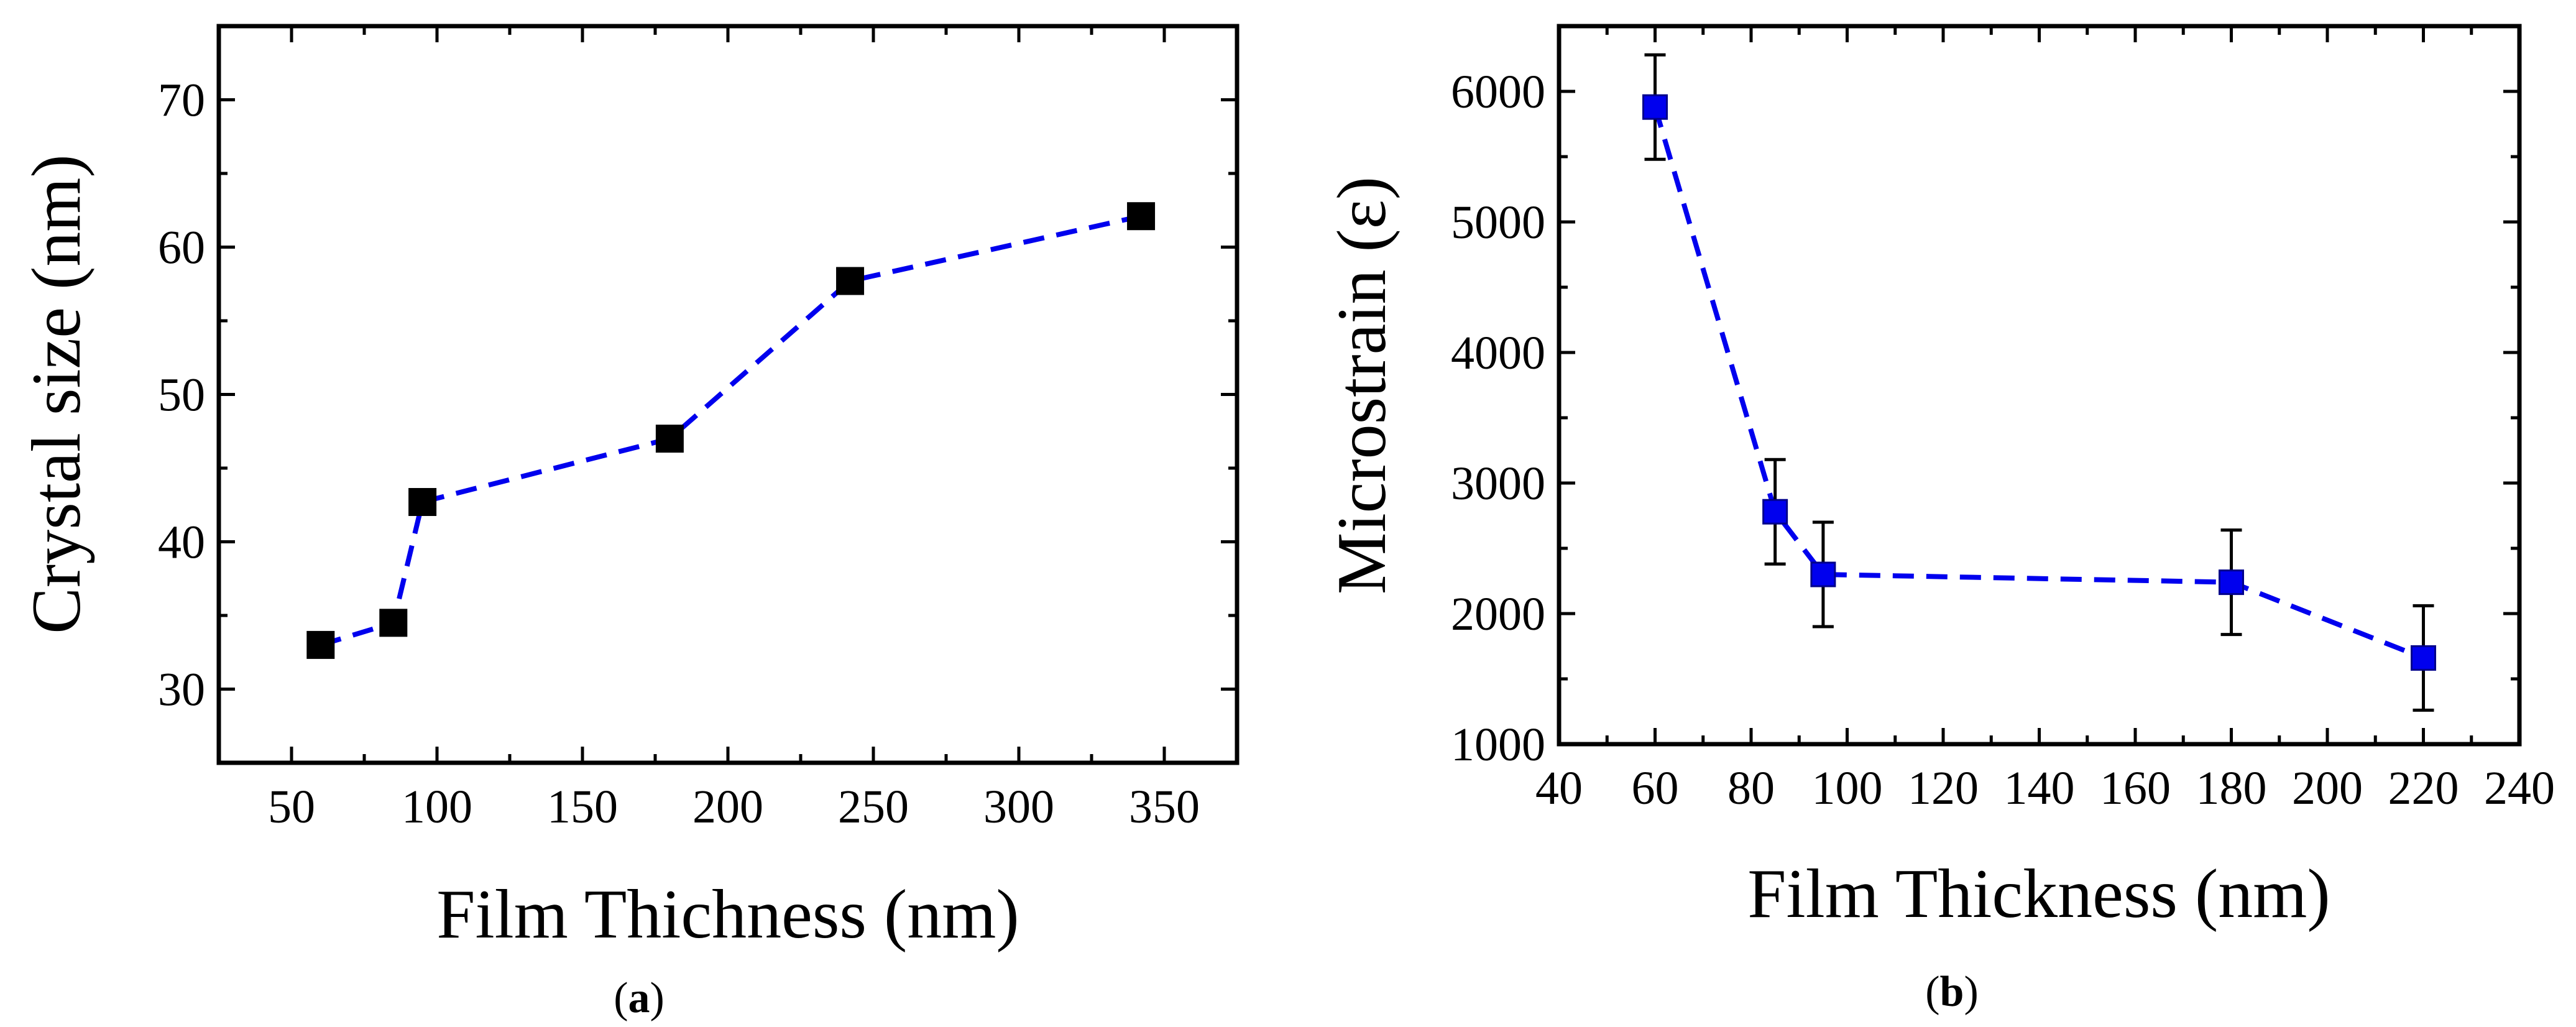 This screenshot has width=2576, height=1027. Describe the element at coordinates (2423, 788) in the screenshot. I see `panel-b-x-tick-label: 220` at that location.